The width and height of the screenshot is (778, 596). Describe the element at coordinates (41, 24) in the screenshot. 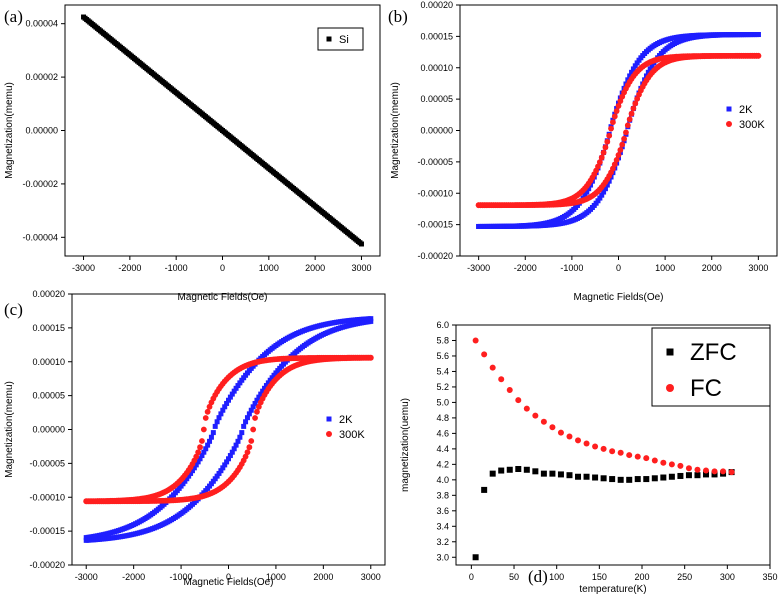

I see `y-tick-label: 0.00004` at that location.